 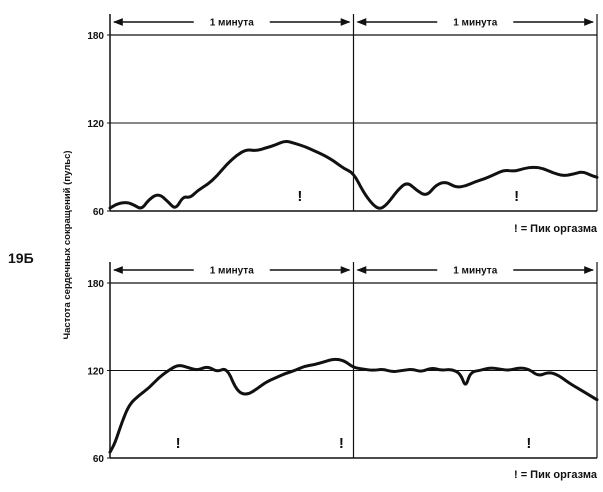 I want to click on y-axis-label: Частота сердечных сокращений (пульс), so click(x=67, y=244).